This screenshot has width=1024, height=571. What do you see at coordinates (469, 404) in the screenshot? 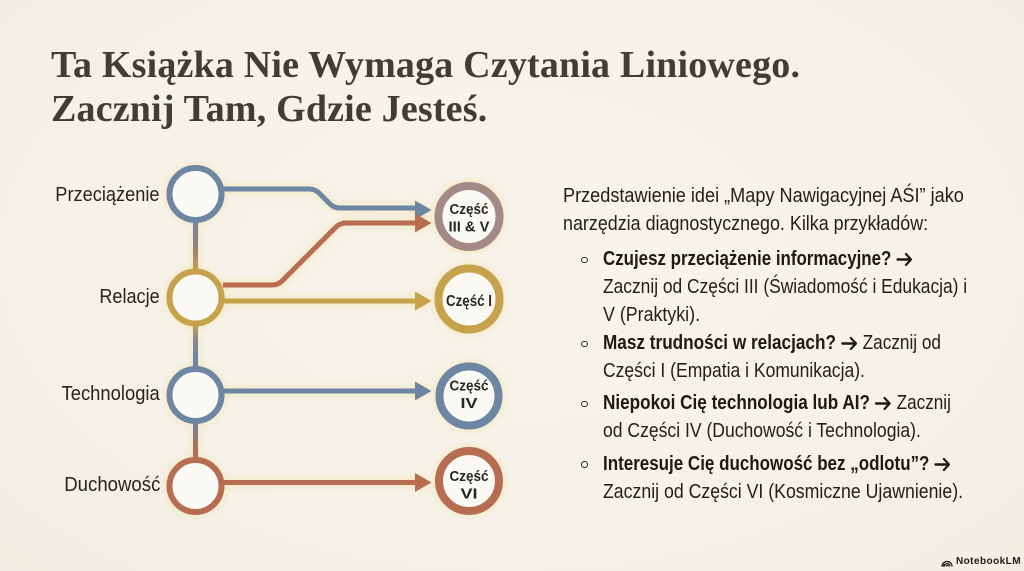
I see `svg-text: IV` at bounding box center [469, 404].